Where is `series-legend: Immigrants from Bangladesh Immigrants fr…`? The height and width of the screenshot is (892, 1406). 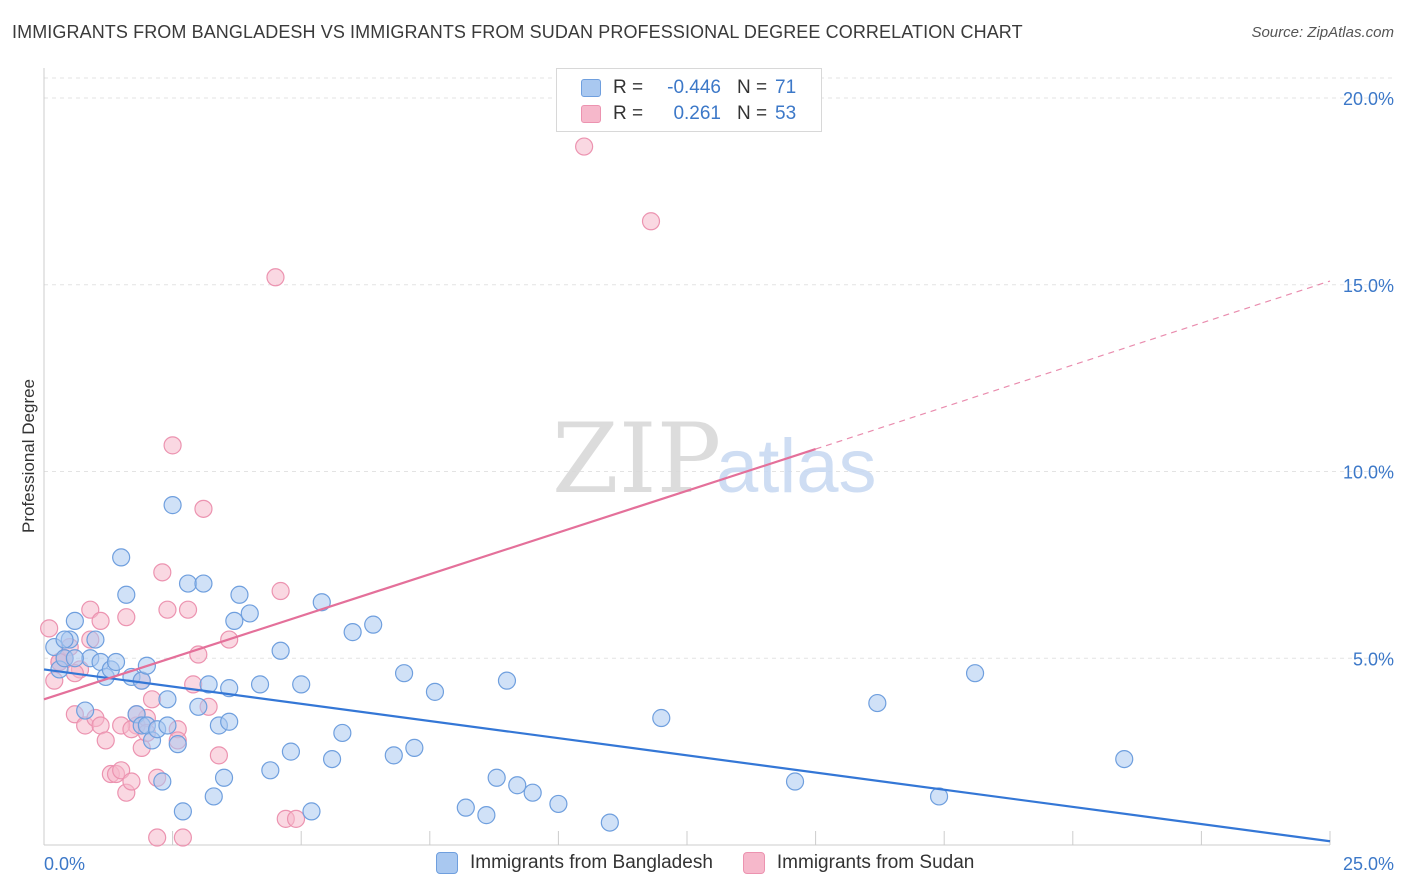 series-legend: Immigrants from Bangladesh Immigrants fr… is located at coordinates (720, 863).